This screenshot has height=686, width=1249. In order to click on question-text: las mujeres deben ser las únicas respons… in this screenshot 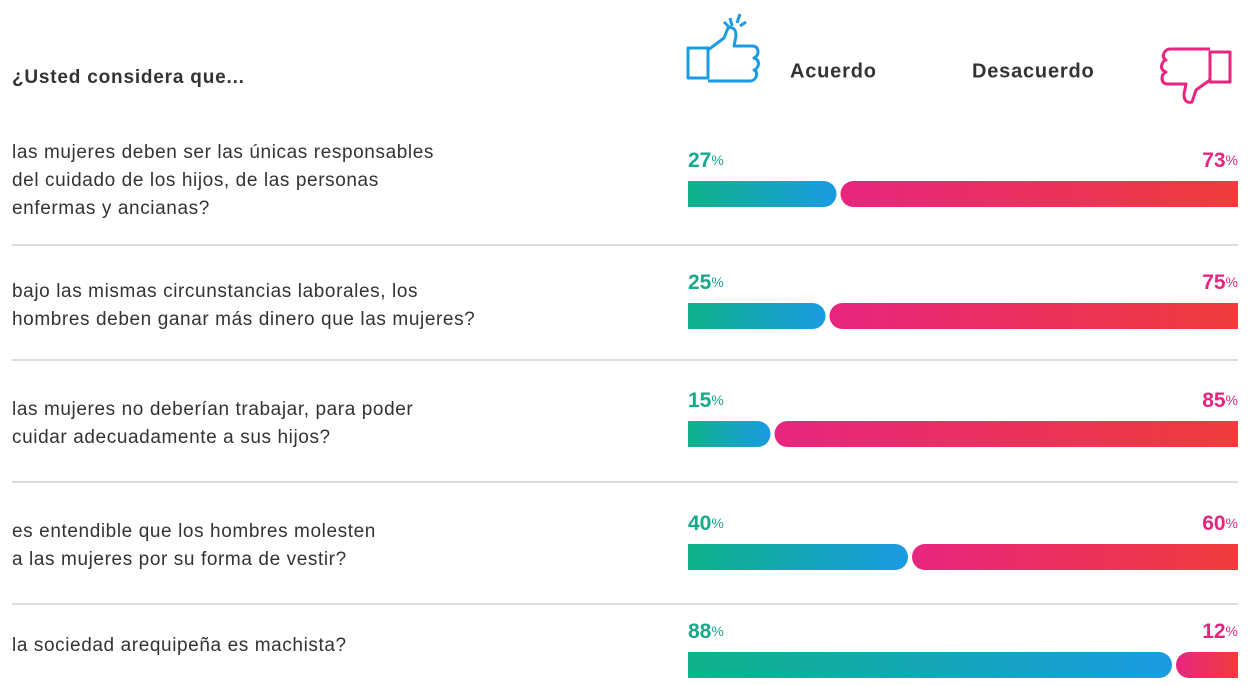, I will do `click(223, 152)`.